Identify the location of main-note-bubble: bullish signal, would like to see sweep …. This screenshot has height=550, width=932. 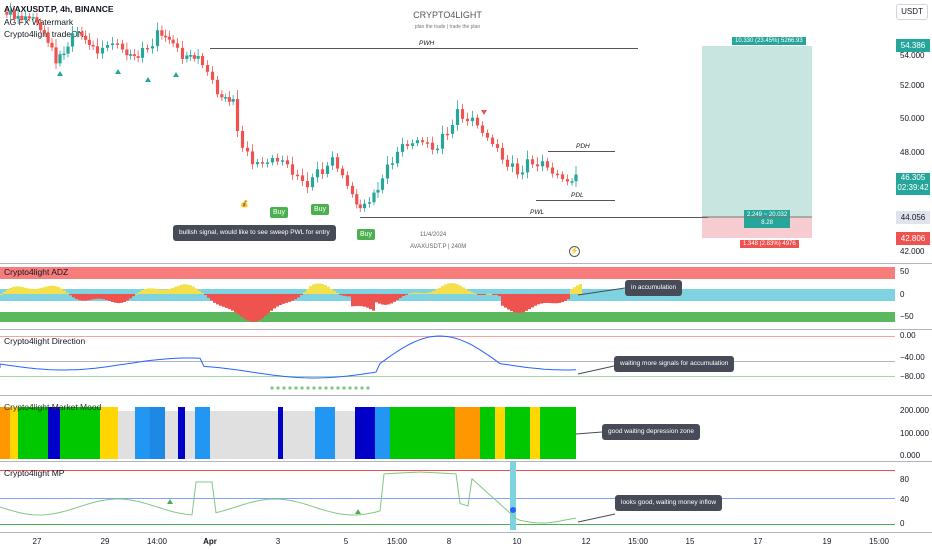
(254, 233).